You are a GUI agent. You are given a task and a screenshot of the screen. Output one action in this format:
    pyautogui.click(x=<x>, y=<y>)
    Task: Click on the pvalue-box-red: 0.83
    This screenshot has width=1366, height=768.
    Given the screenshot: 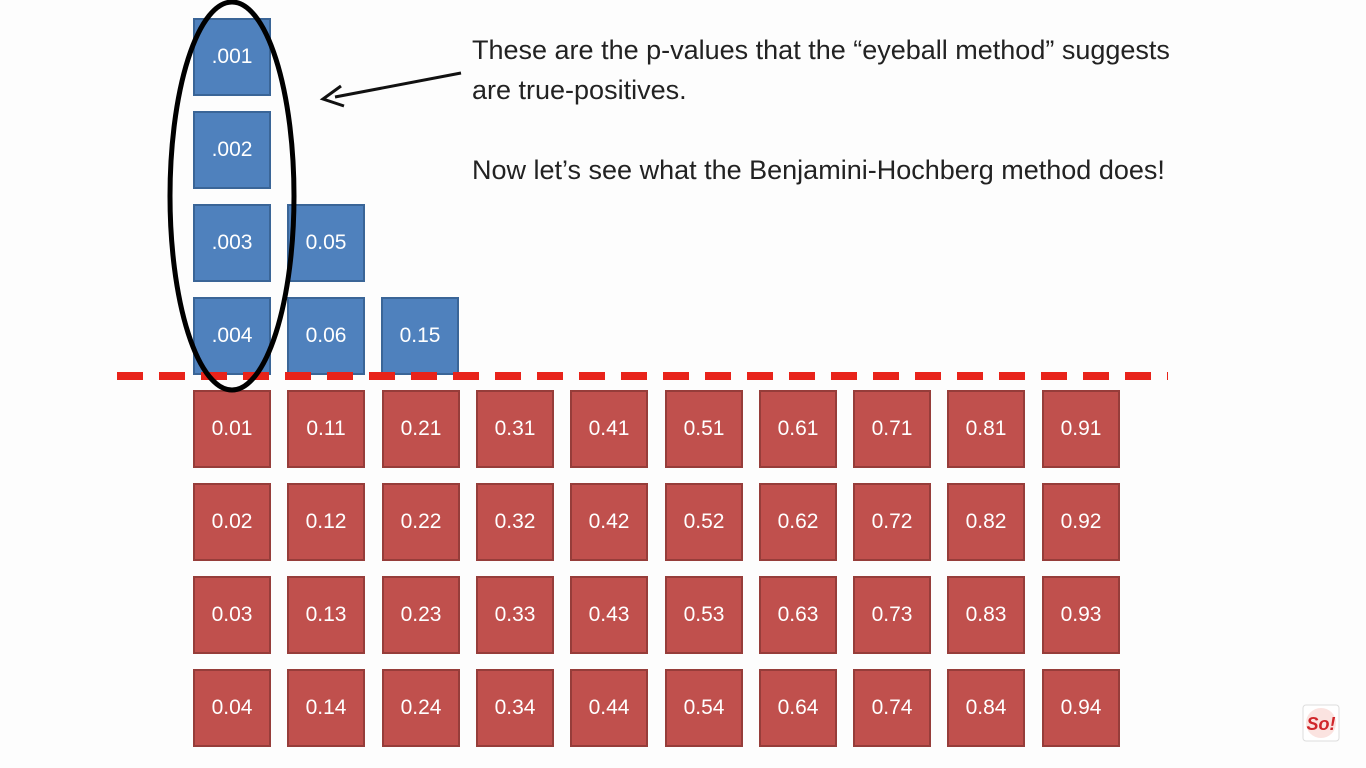 What is the action you would take?
    pyautogui.click(x=986, y=615)
    